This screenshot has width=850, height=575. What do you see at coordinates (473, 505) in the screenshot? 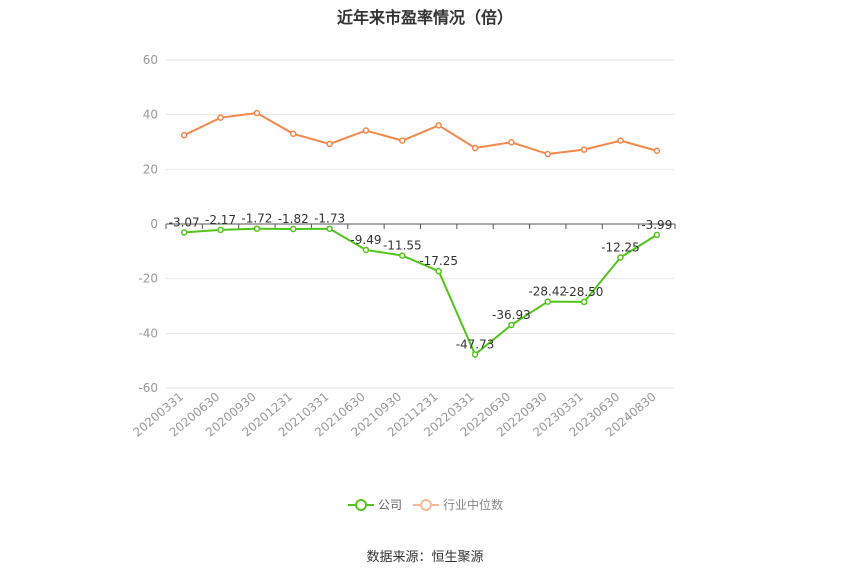
I see `legend-industry-label: 行业中位数` at bounding box center [473, 505].